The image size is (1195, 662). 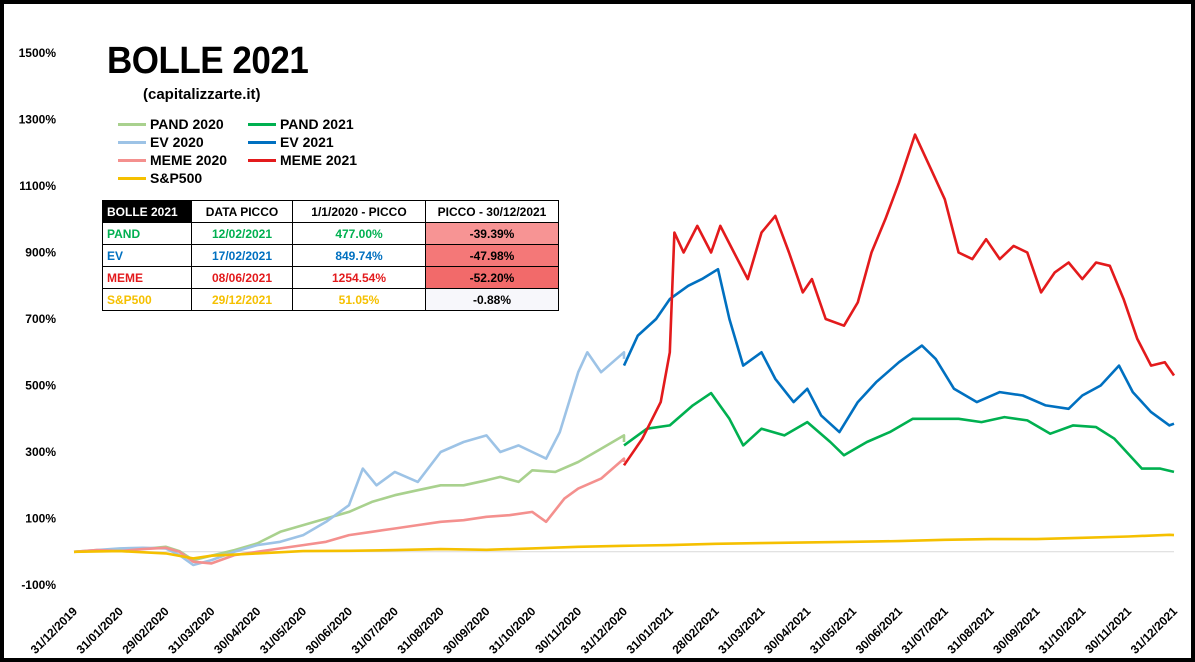 I want to click on legend-label: PAND 2020, so click(x=187, y=124).